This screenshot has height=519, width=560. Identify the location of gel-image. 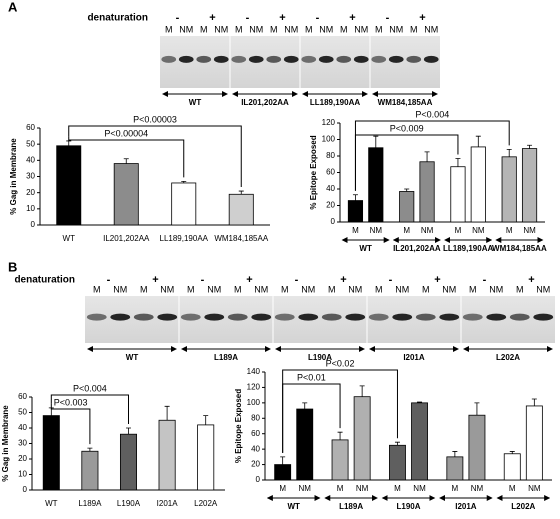
(320, 319).